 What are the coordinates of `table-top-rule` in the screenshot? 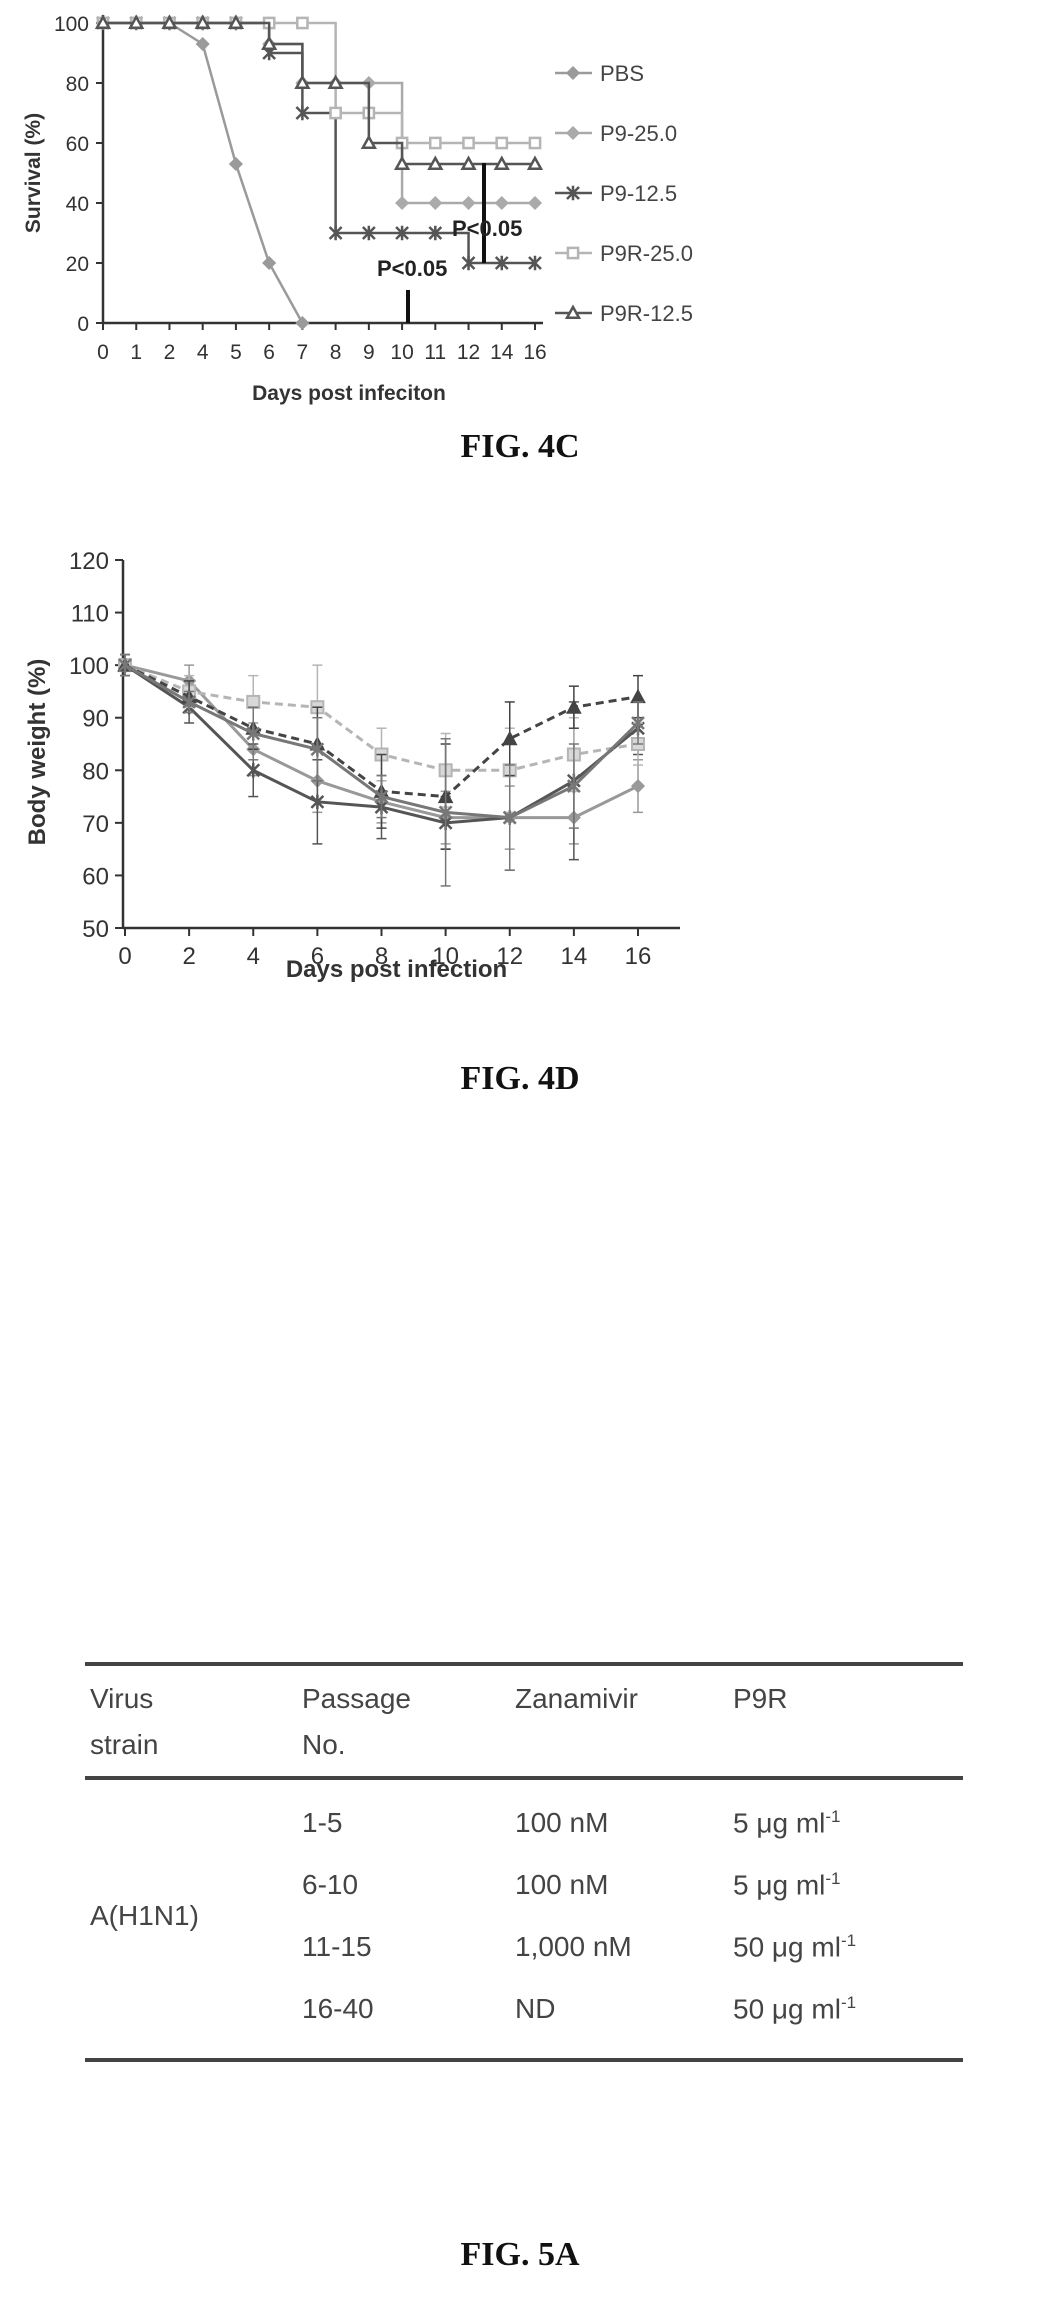 It's located at (524, 1664).